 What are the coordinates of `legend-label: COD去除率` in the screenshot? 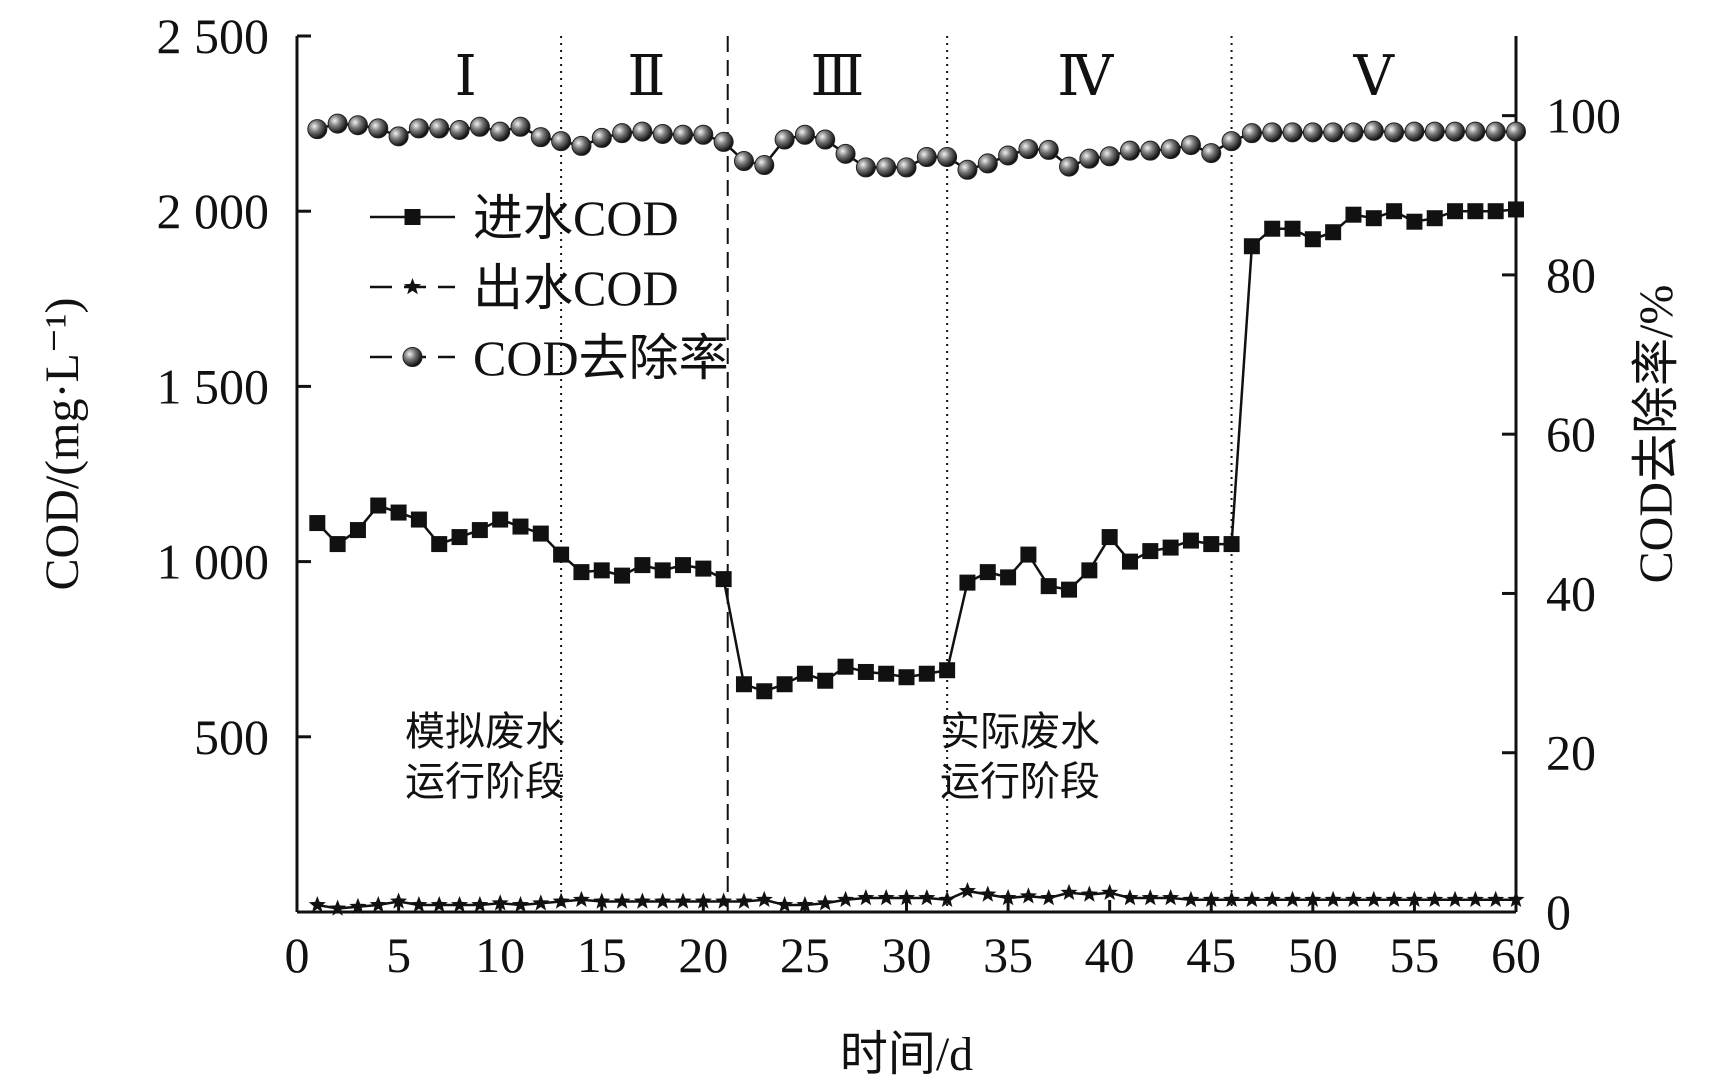 It's located at (601, 358).